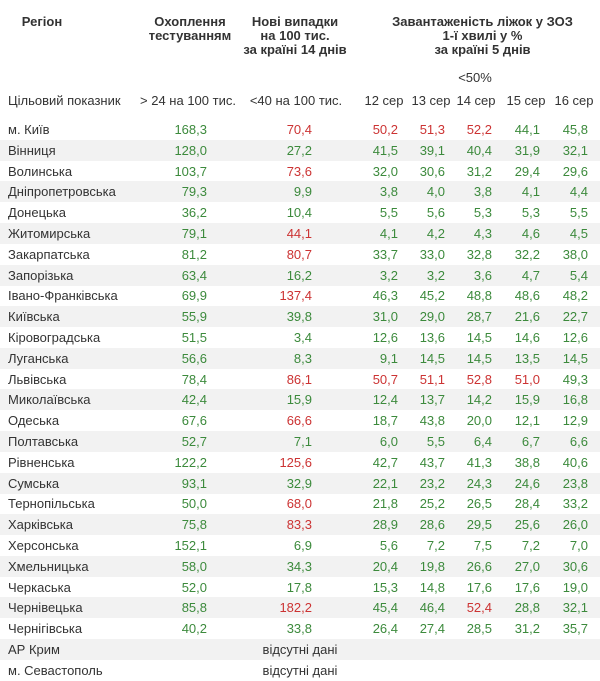  Describe the element at coordinates (479, 608) in the screenshot. I see `bed-occupancy-value: 52,4` at that location.